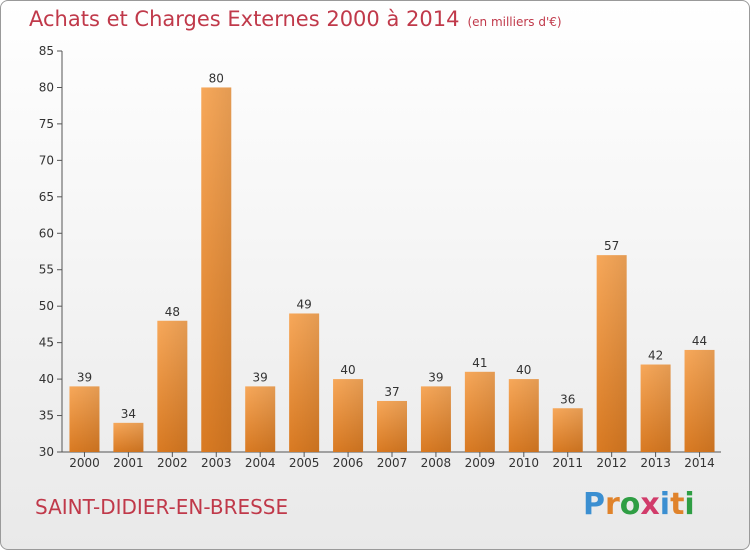 The image size is (750, 550). What do you see at coordinates (480, 463) in the screenshot?
I see `x-tick-label: 2009` at bounding box center [480, 463].